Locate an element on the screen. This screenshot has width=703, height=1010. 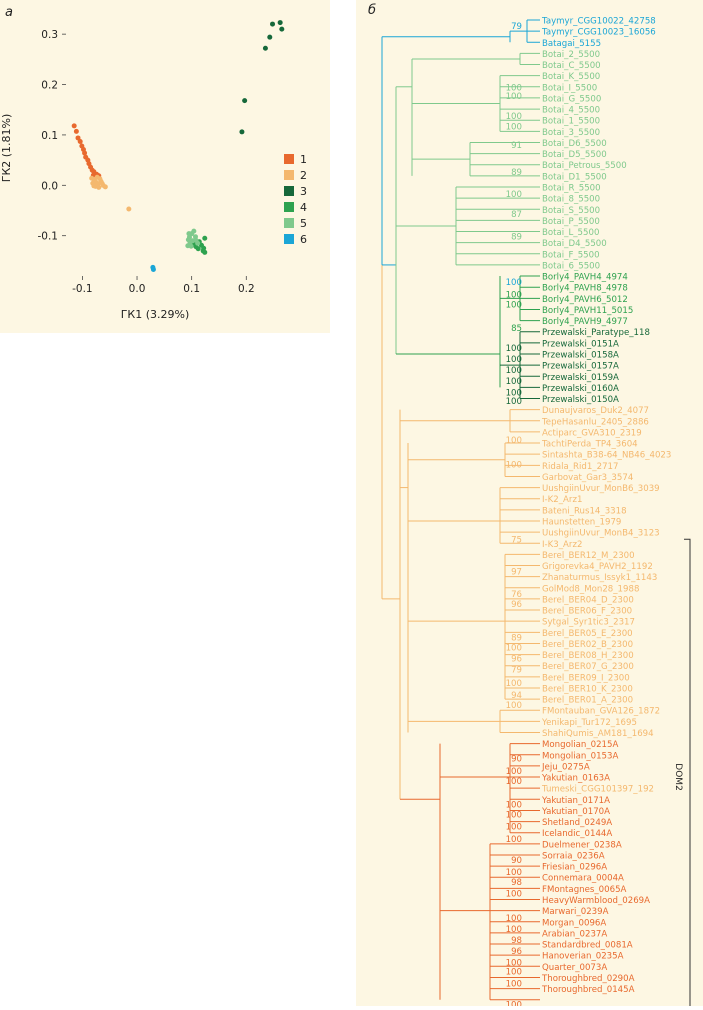
leaf-label: Dunaujvaros_Duk2_4077 is located at coordinates (595, 411).